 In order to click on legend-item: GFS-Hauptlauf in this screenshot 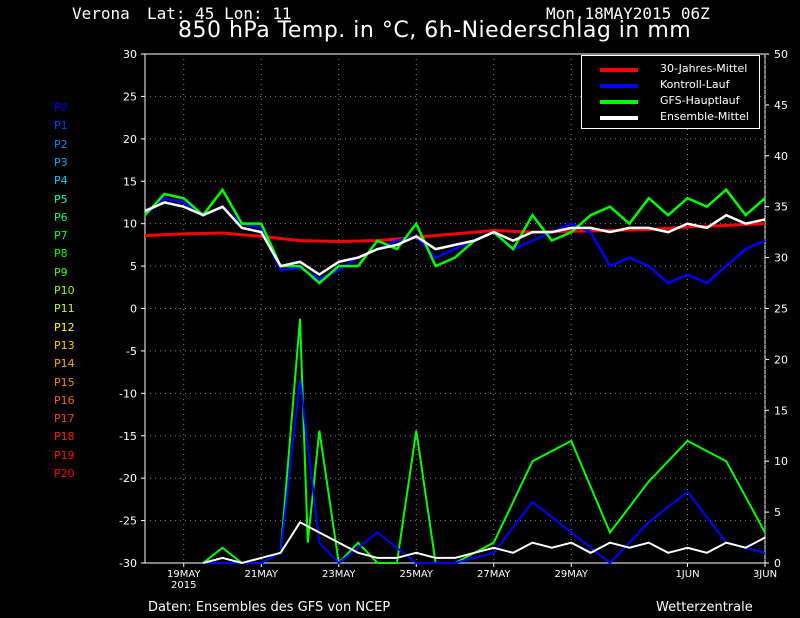, I will do `click(670, 101)`.